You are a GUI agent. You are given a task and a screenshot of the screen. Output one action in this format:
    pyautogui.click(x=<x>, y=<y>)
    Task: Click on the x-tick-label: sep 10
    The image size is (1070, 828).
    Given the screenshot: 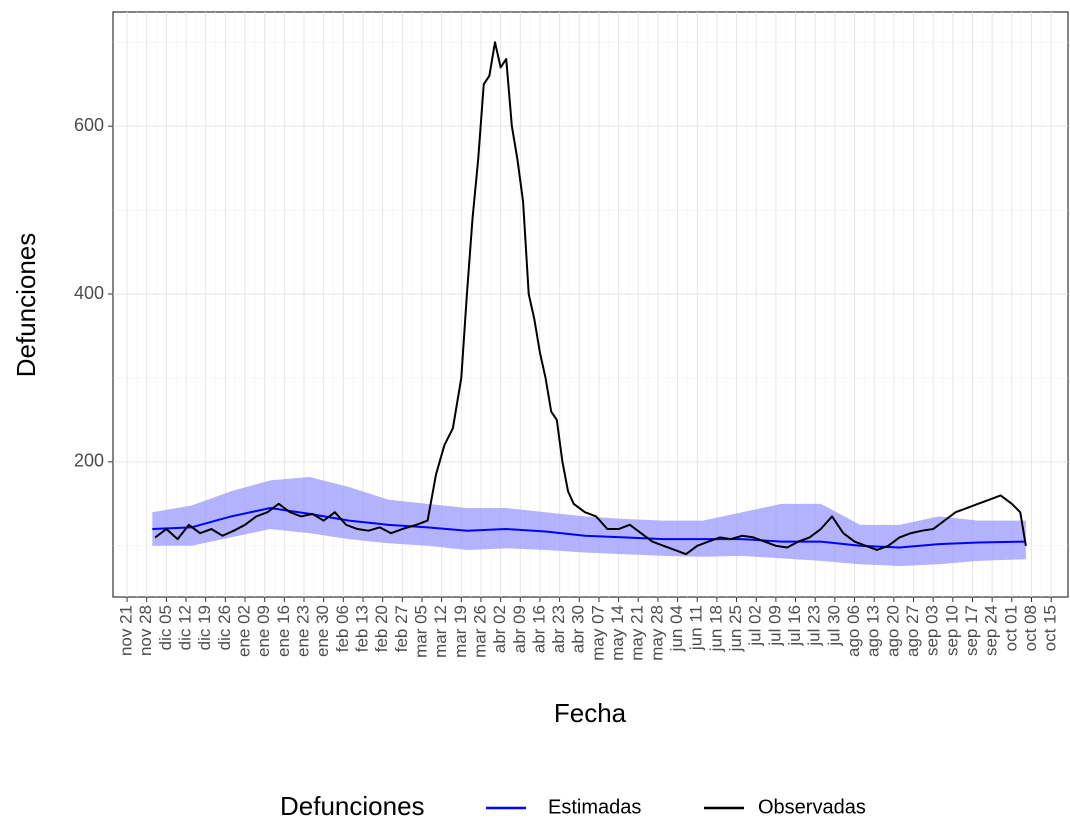 What is the action you would take?
    pyautogui.click(x=951, y=630)
    